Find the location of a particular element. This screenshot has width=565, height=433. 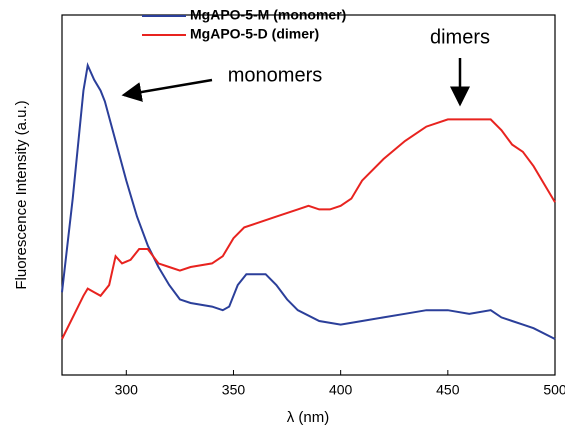

annotation: dimers is located at coordinates (460, 37).